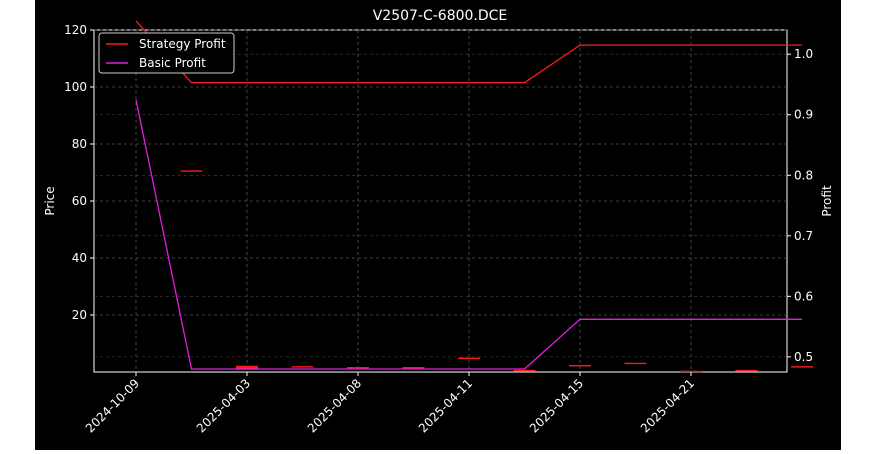 The image size is (878, 454). I want to click on left-tick-label-0: 20, so click(79, 315).